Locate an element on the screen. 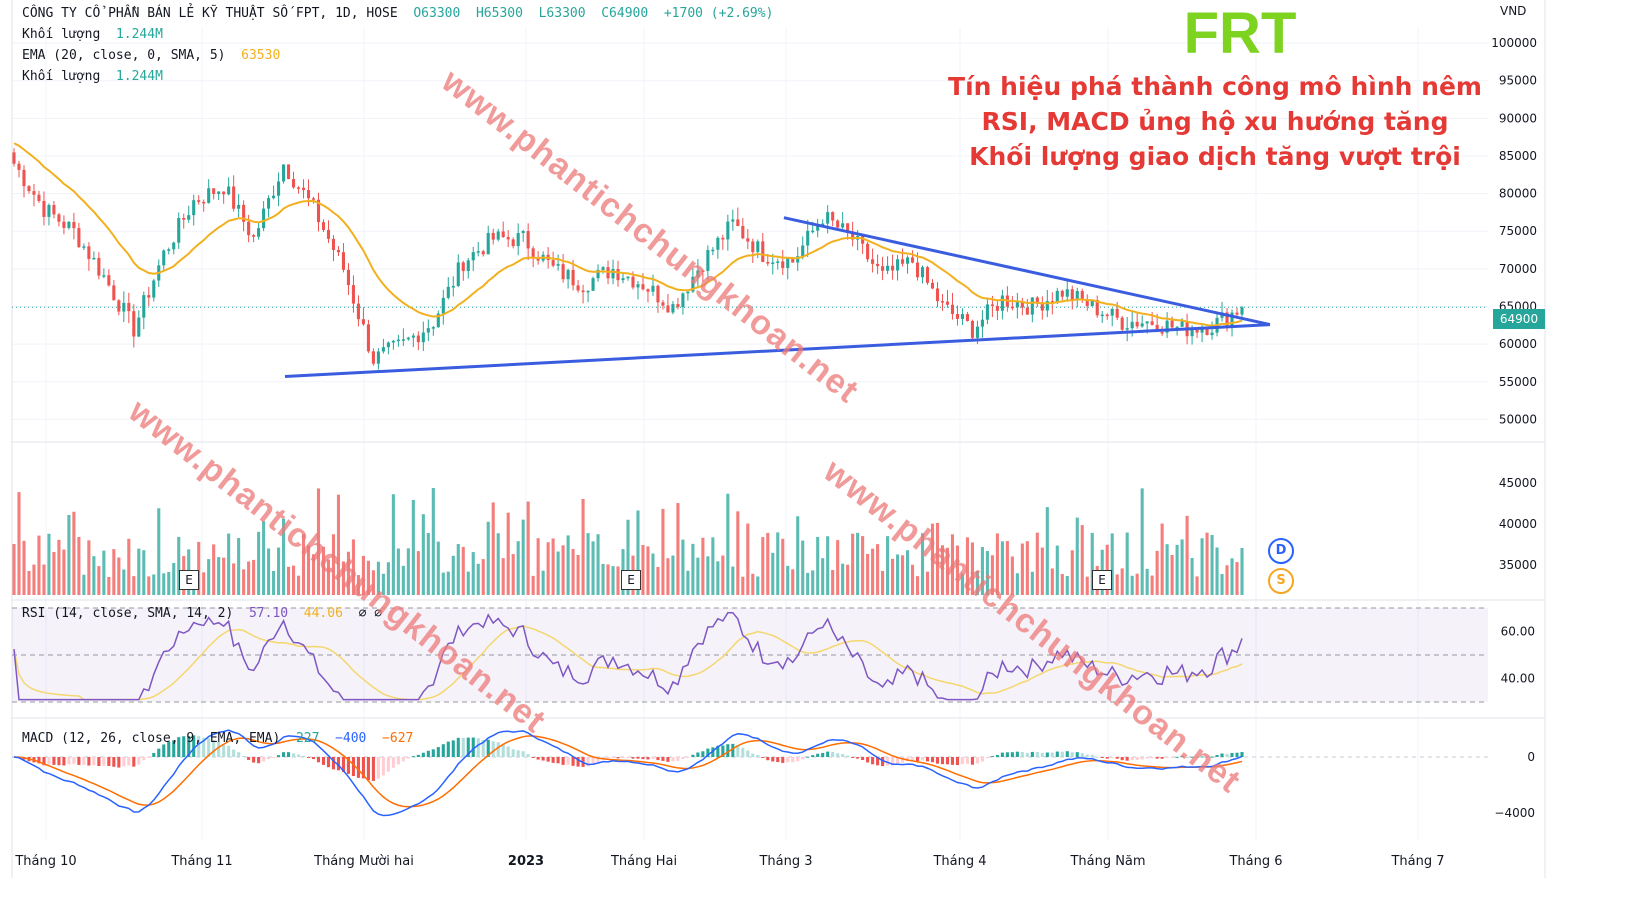 This screenshot has height=924, width=1640. earnings-marker-3: E is located at coordinates (1102, 580).